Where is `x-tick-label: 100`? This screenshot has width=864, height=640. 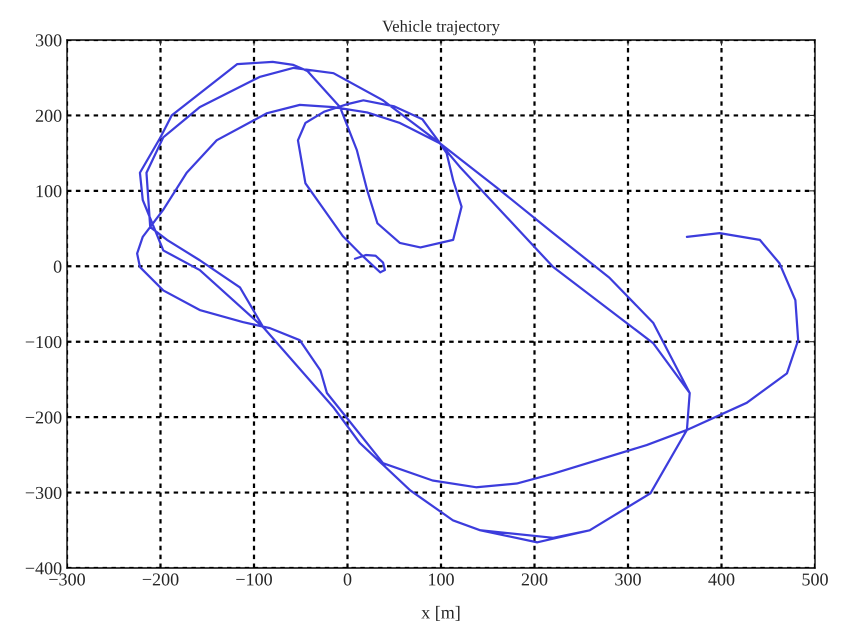
x-tick-label: 100 is located at coordinates (441, 579).